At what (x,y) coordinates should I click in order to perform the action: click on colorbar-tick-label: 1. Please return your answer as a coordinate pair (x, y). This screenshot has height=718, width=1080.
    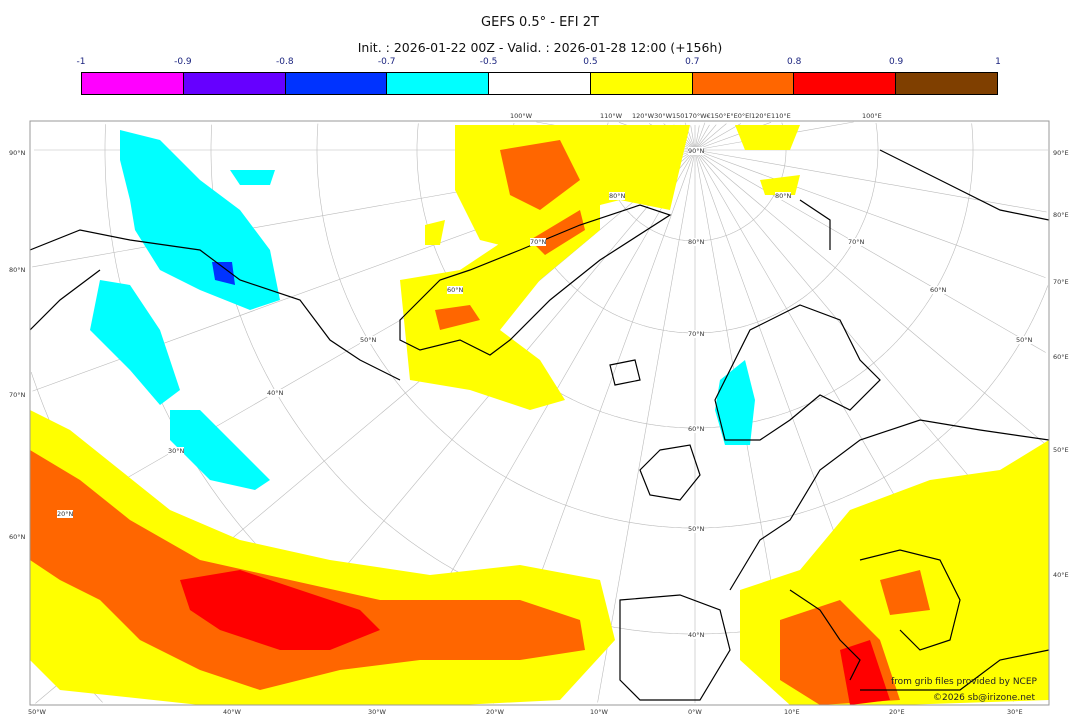
    Looking at the image, I should click on (998, 62).